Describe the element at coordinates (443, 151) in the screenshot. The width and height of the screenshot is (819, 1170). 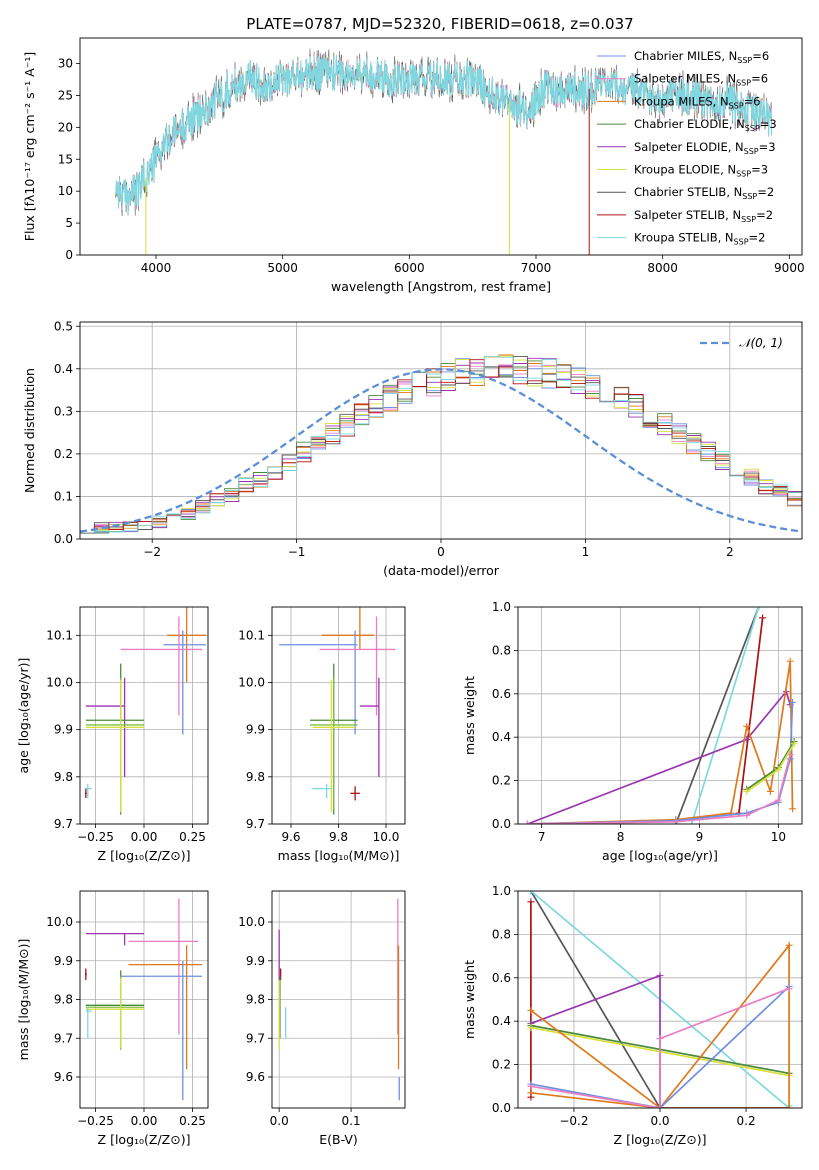
I see `spectrum-series` at that location.